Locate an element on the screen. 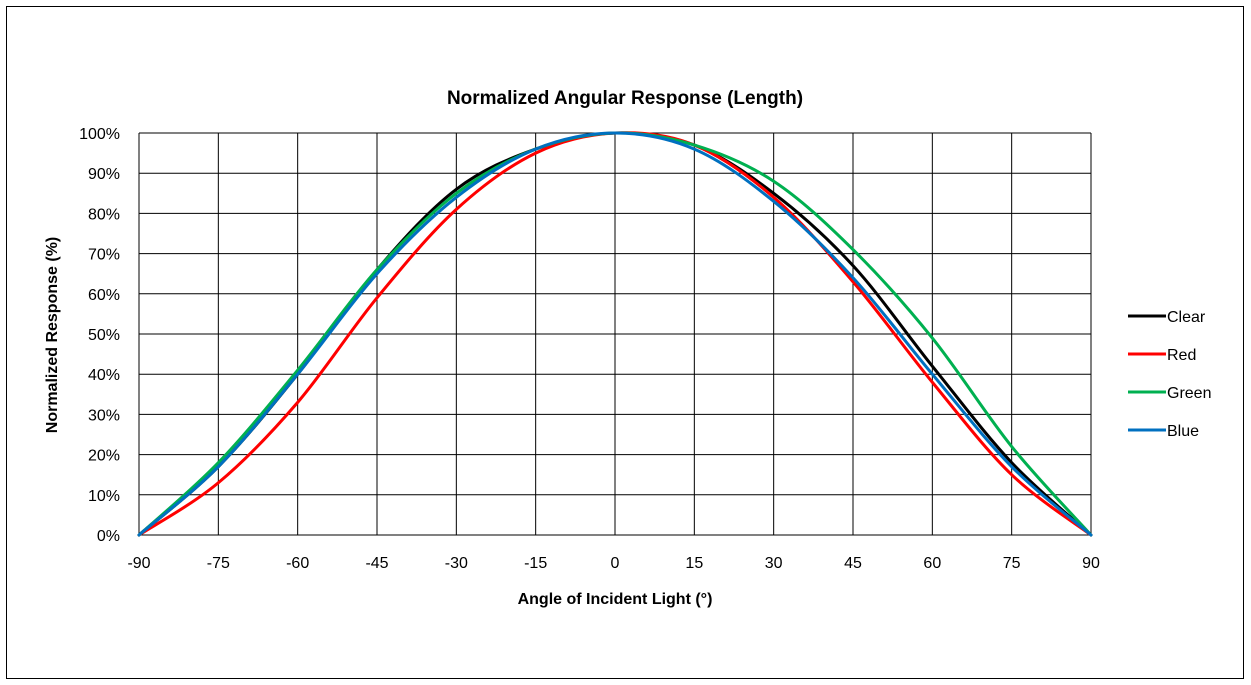 This screenshot has height=685, width=1251. y-tick-label: 60% is located at coordinates (104, 295).